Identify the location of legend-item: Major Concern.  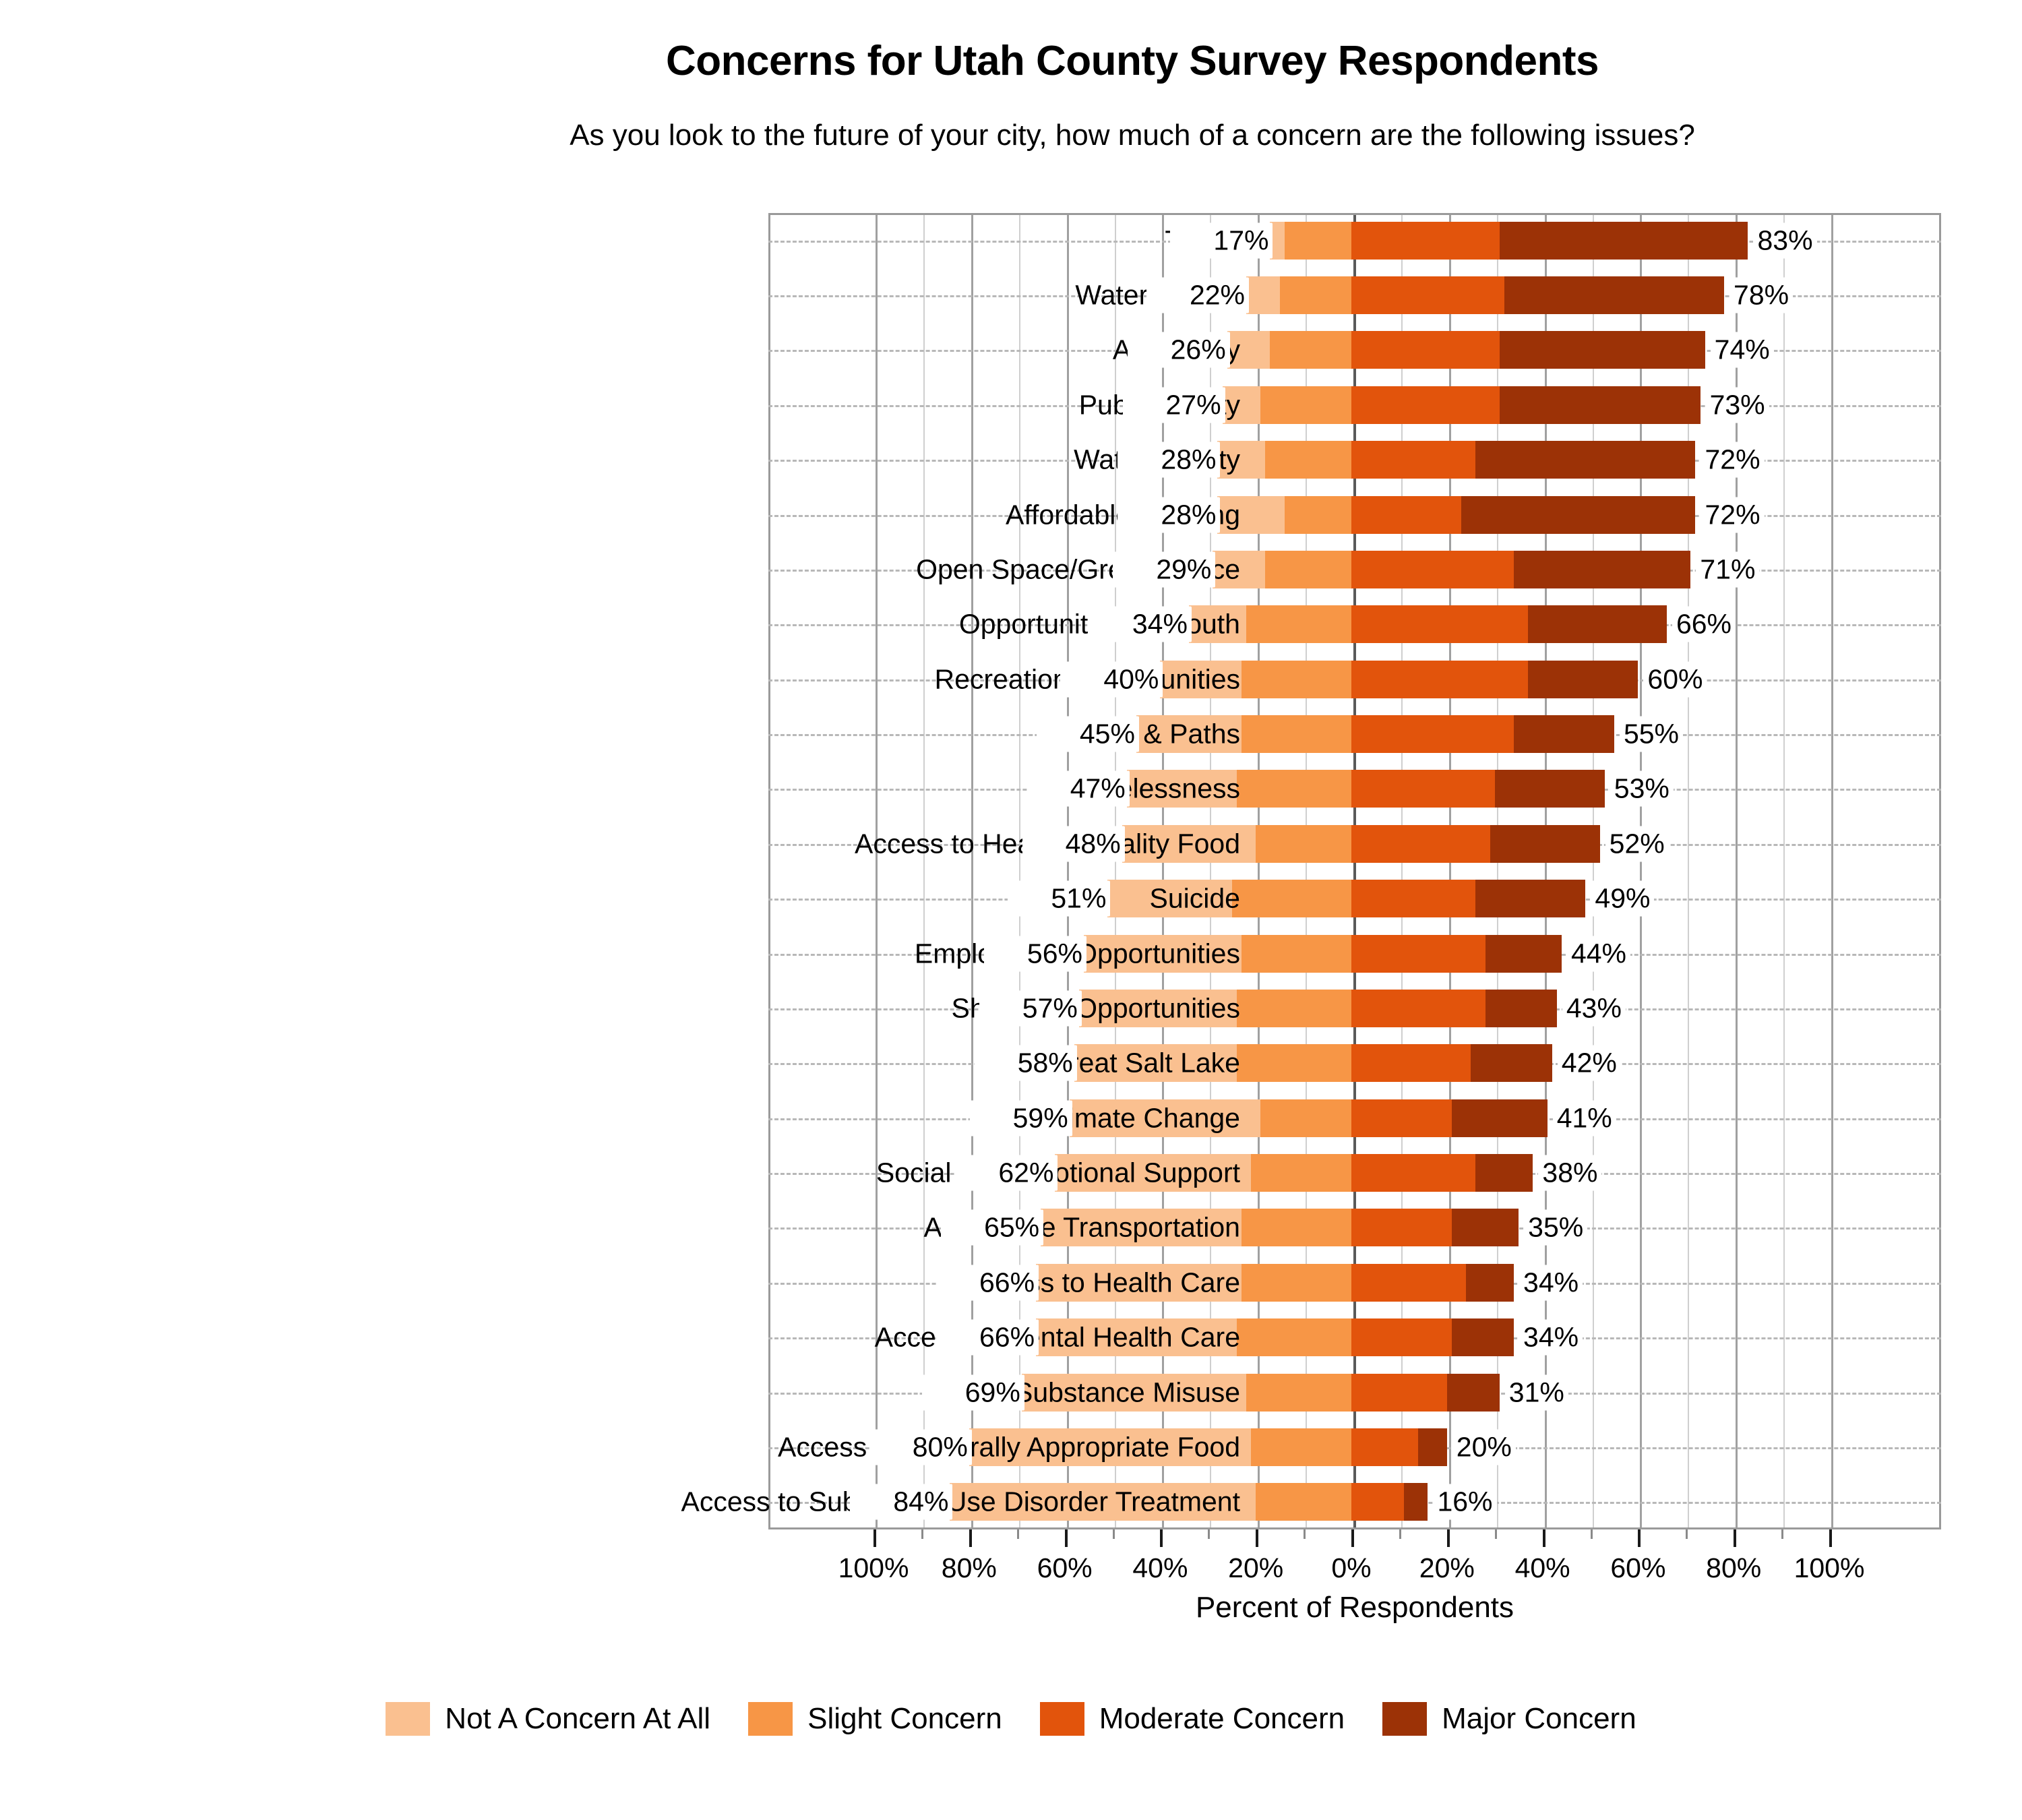
(1509, 1719).